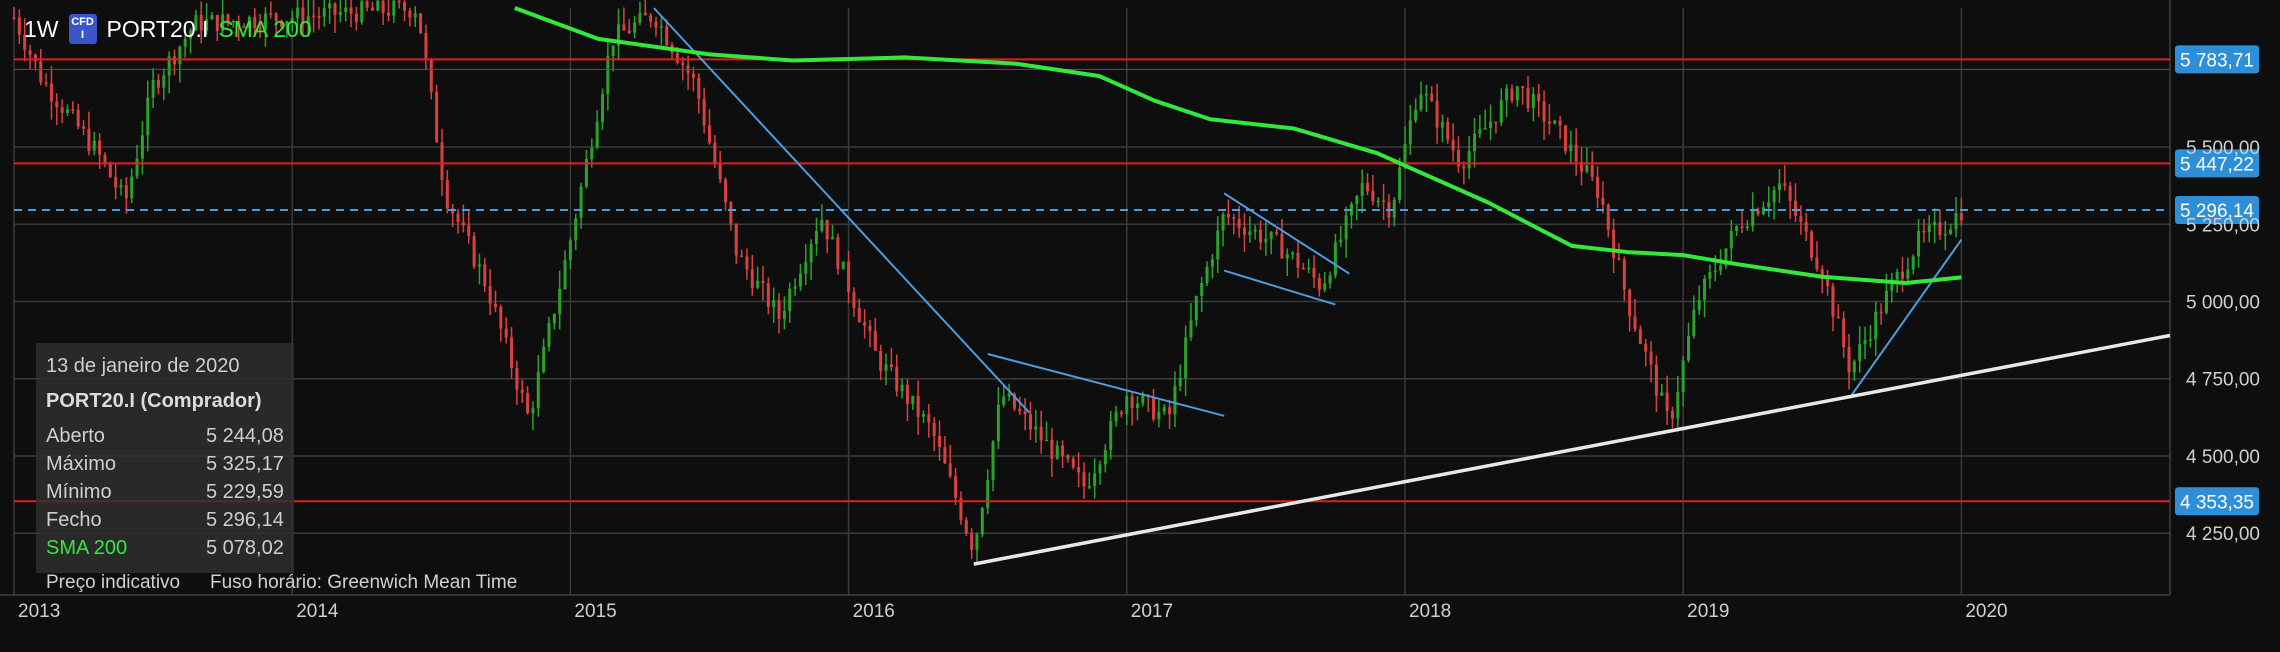 The width and height of the screenshot is (2280, 652). Describe the element at coordinates (2223, 457) in the screenshot. I see `y-tick-label: 4 500,00` at that location.